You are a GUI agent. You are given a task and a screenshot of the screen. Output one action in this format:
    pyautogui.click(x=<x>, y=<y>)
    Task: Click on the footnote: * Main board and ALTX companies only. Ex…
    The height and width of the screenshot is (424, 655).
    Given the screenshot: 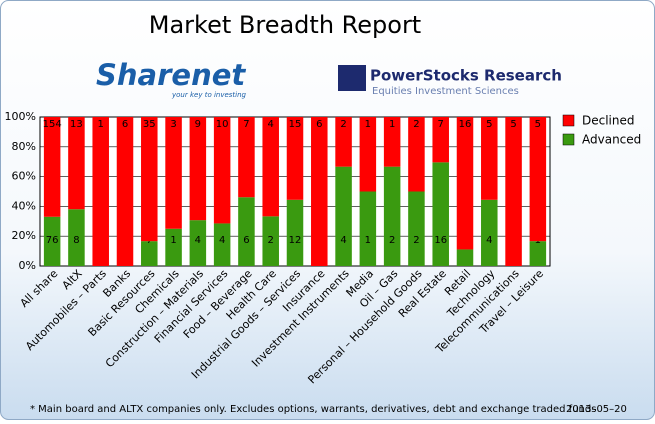 What is the action you would take?
    pyautogui.click(x=313, y=409)
    